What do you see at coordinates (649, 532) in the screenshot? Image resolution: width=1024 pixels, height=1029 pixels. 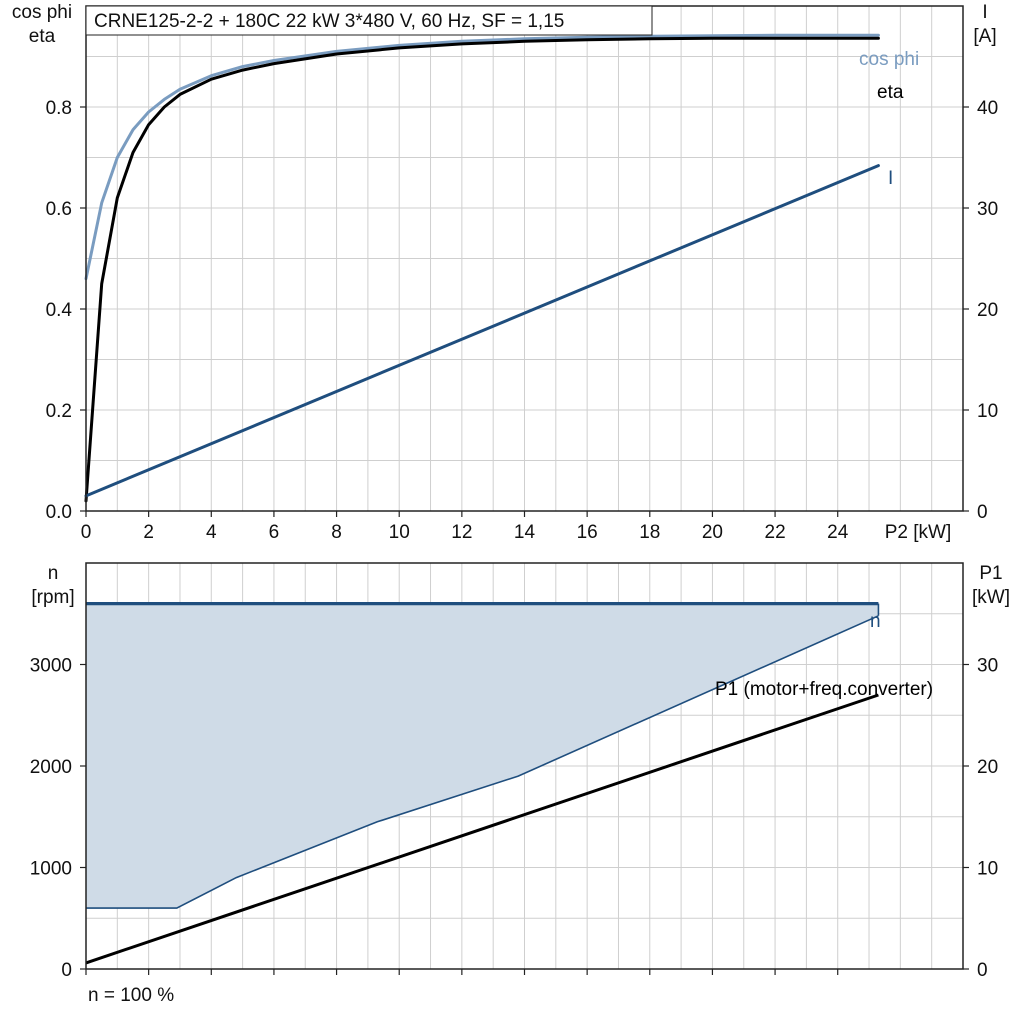 I see `top-x-tick-label: 18` at bounding box center [649, 532].